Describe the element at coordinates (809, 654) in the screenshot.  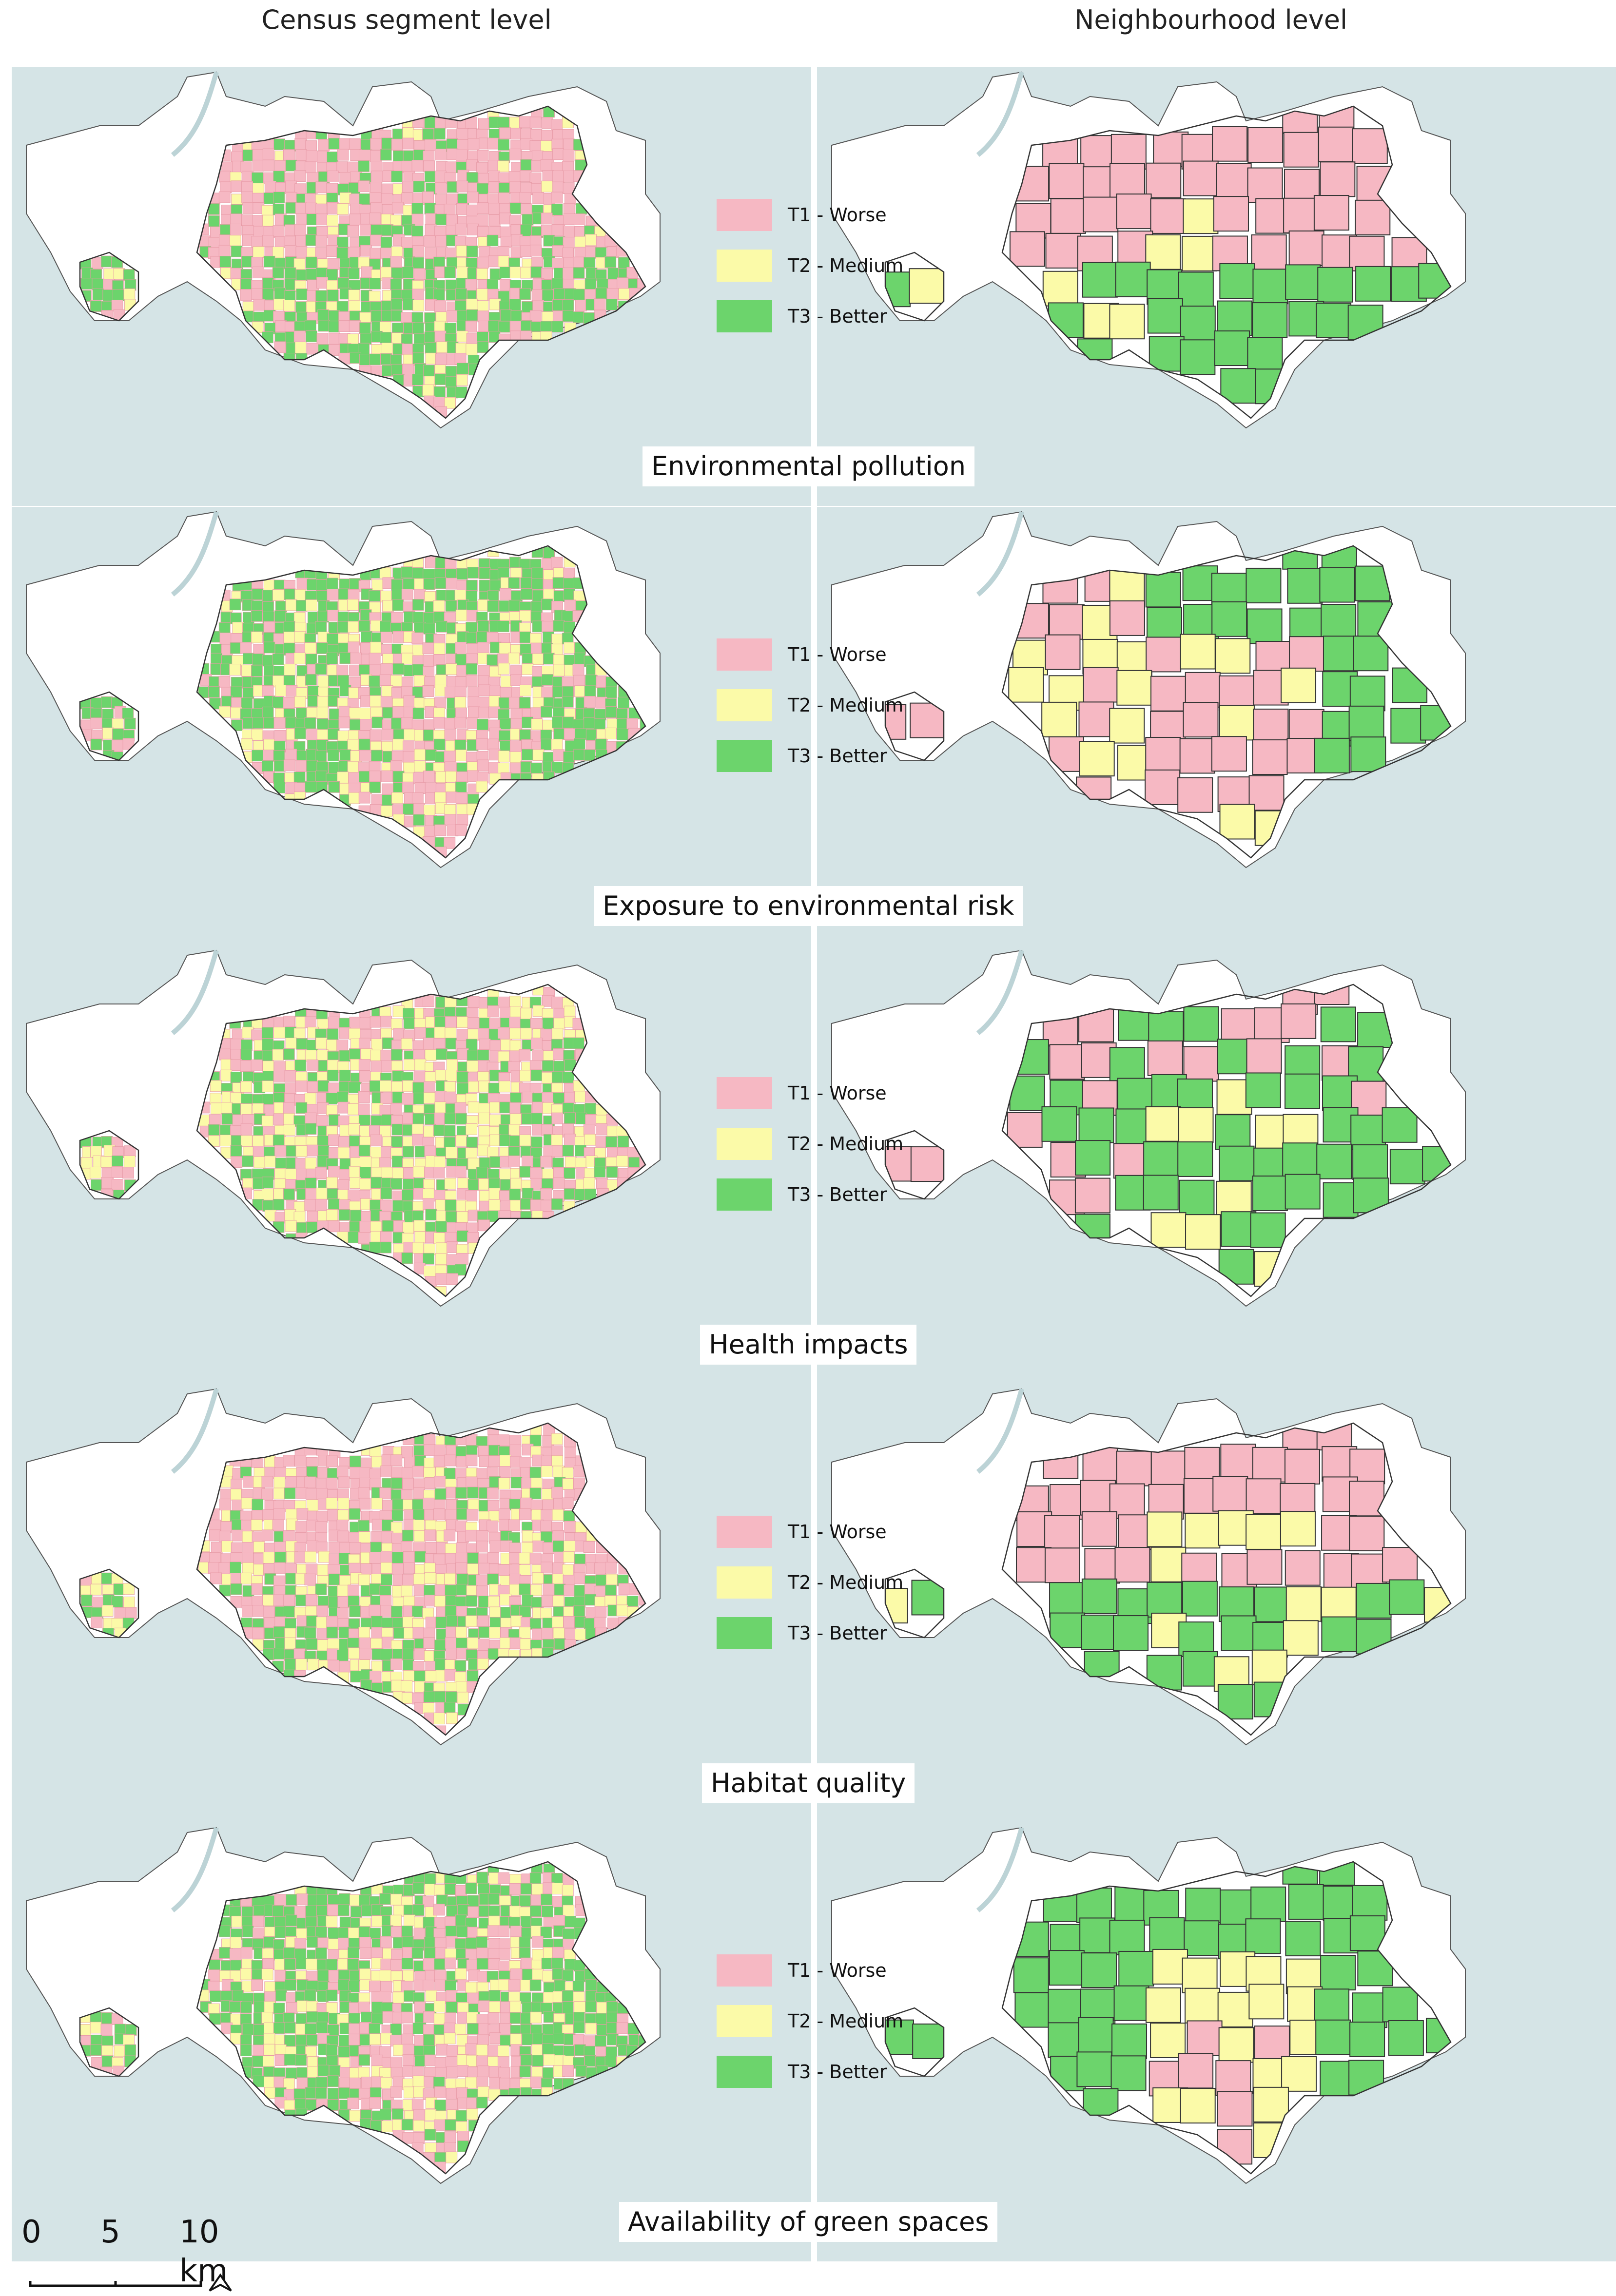
I see `legend-item: T1 - Worse` at that location.